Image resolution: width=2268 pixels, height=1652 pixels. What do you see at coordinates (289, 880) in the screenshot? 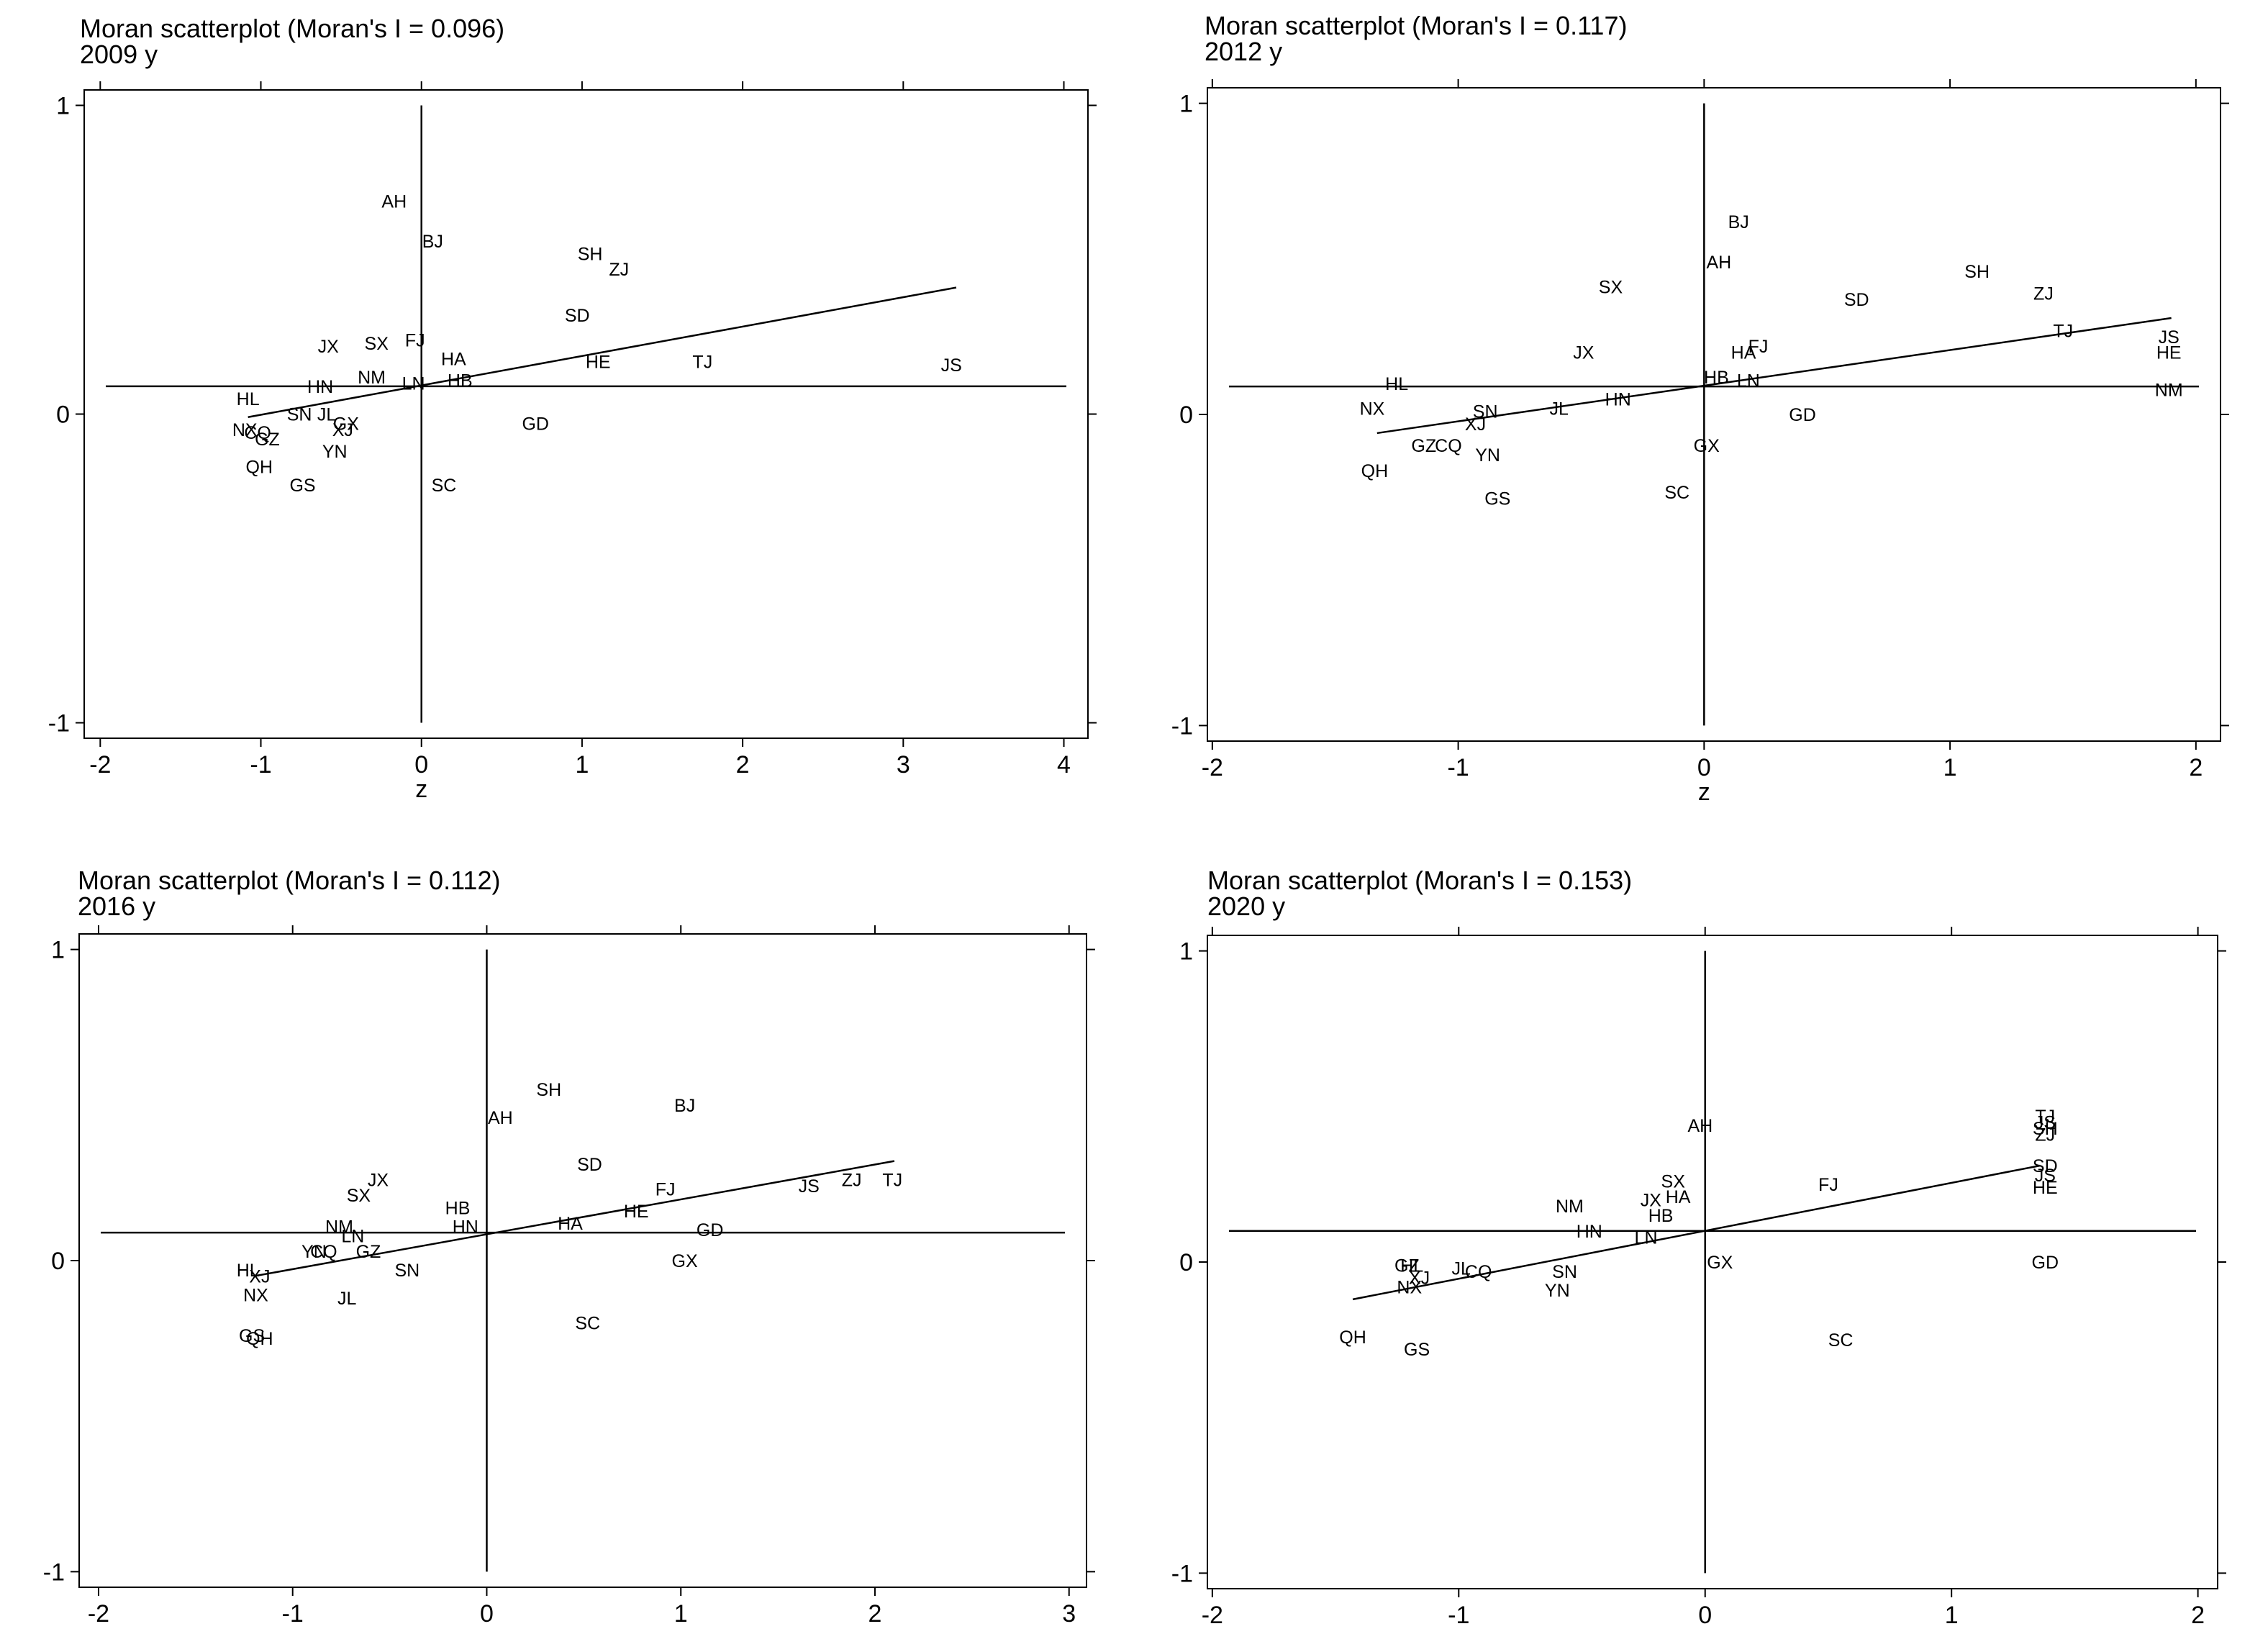
I see `chart-title: Moran scatterplot (Moran's I = 0.112)` at bounding box center [289, 880].